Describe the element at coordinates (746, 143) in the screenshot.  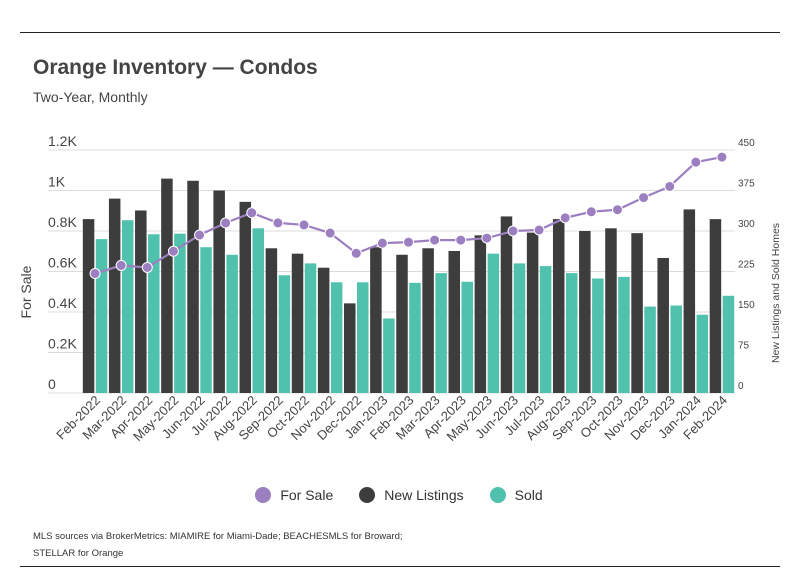
I see `right-tick-label: 450` at that location.